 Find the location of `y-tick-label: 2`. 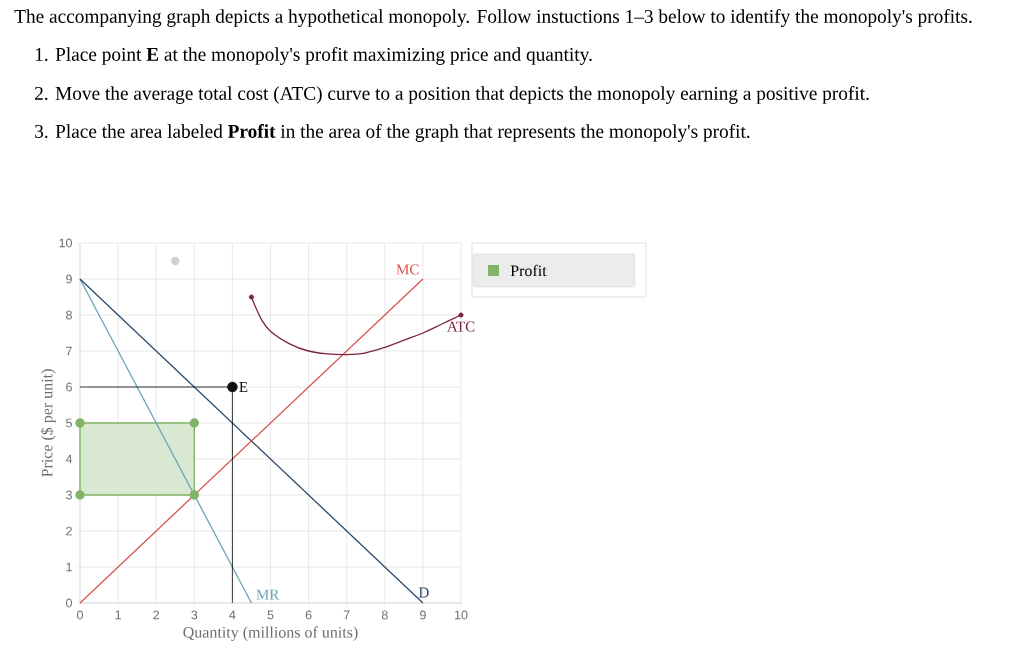

y-tick-label: 2 is located at coordinates (69, 531).